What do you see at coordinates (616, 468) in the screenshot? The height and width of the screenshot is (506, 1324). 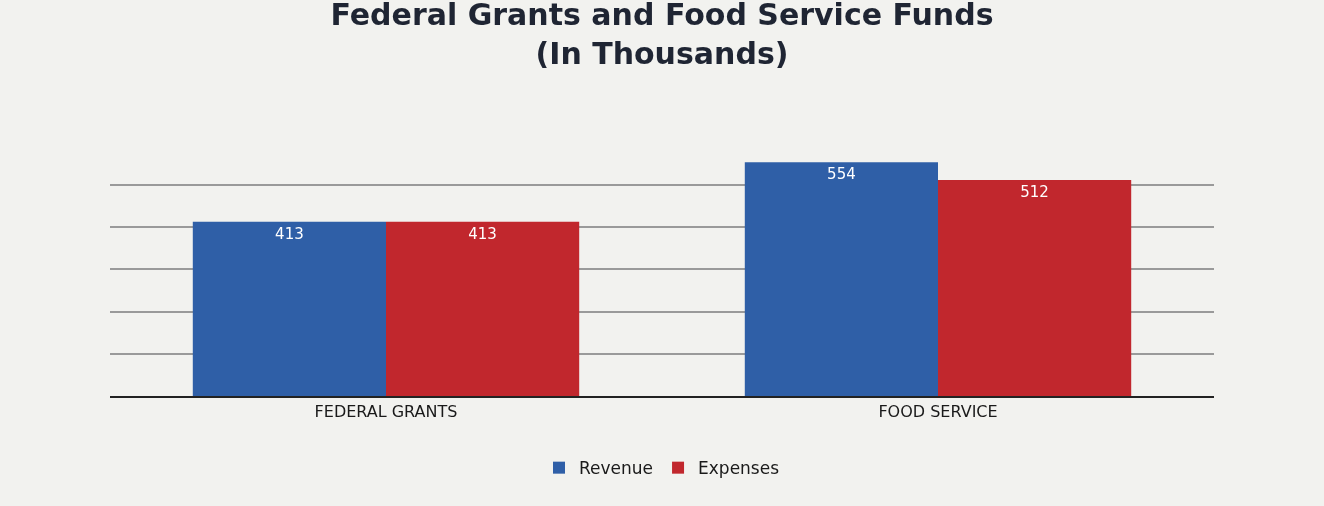 I see `legend-label: Revenue` at bounding box center [616, 468].